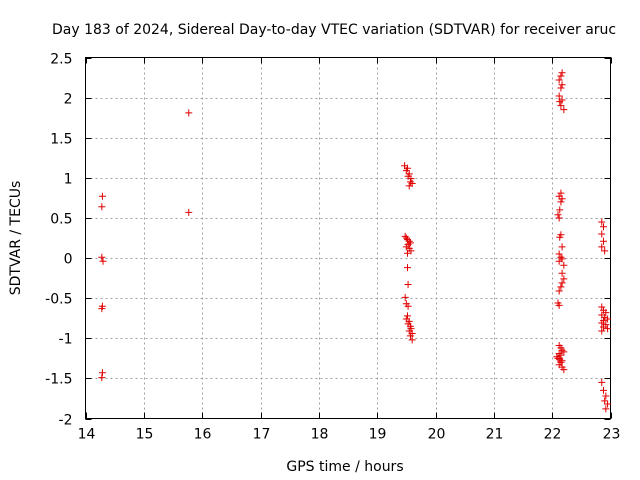  What do you see at coordinates (66, 340) in the screenshot?
I see `y-tick-label: -1` at bounding box center [66, 340].